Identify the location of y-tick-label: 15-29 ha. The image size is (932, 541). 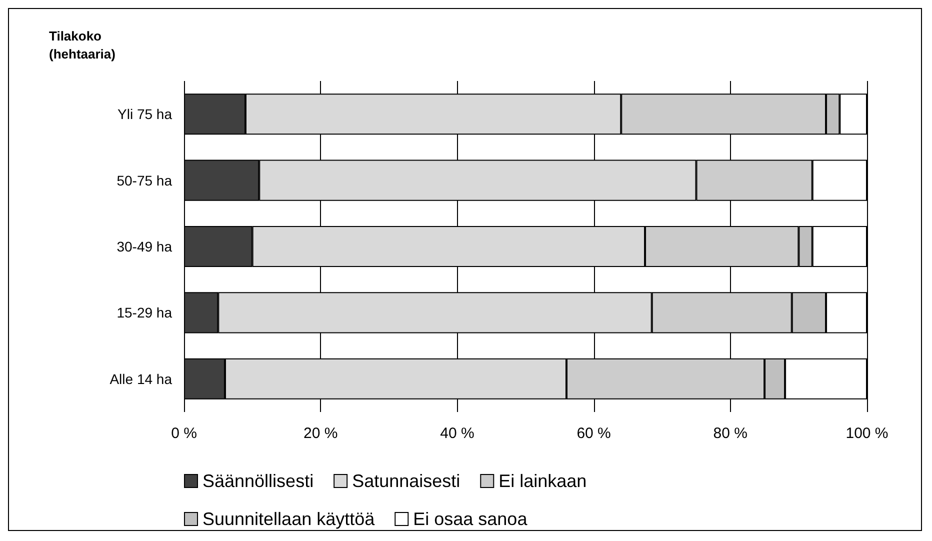
(144, 312).